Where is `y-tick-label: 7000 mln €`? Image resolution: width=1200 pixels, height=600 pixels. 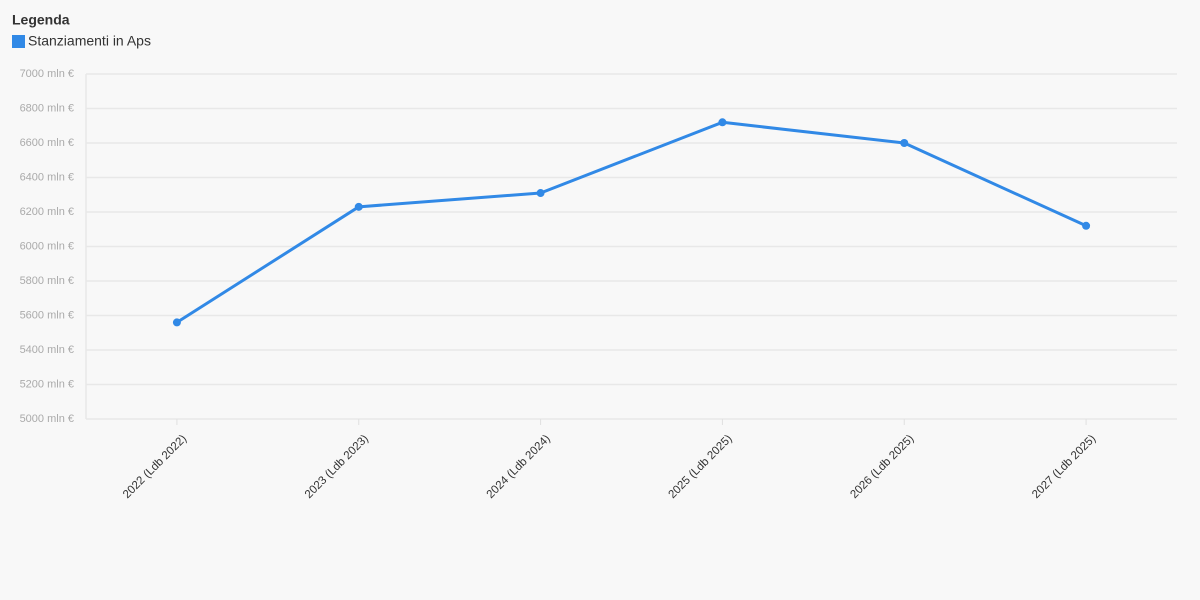
y-tick-label: 7000 mln € is located at coordinates (47, 74).